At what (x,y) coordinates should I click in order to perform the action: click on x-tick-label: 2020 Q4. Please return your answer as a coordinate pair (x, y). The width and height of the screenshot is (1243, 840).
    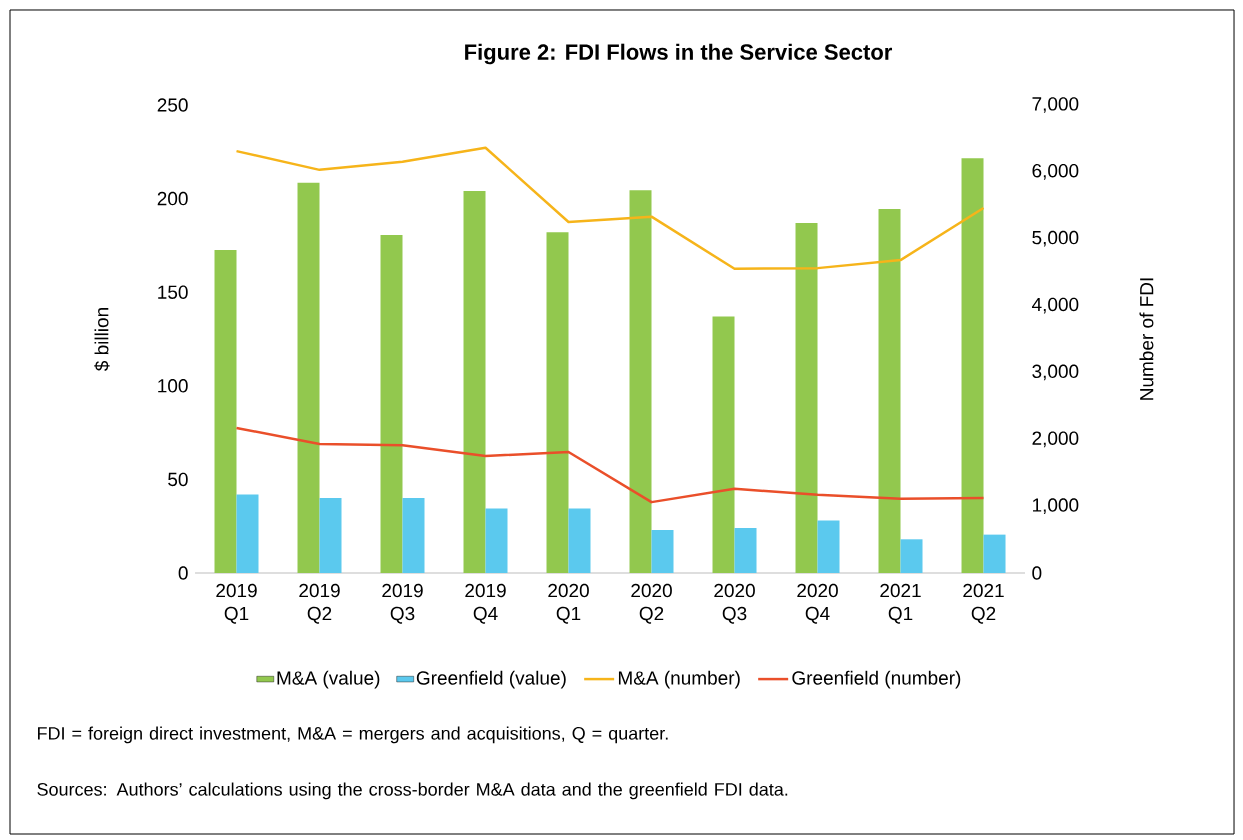
    Looking at the image, I should click on (817, 603).